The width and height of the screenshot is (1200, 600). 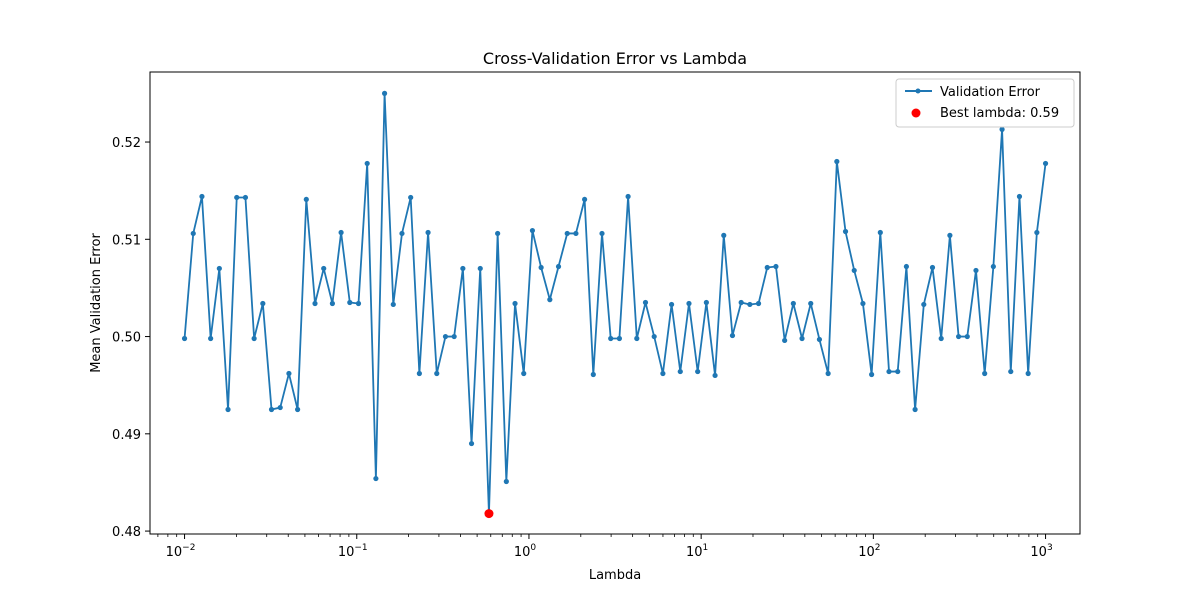 What do you see at coordinates (126, 435) in the screenshot?
I see `y-tick-label-1: 0.49` at bounding box center [126, 435].